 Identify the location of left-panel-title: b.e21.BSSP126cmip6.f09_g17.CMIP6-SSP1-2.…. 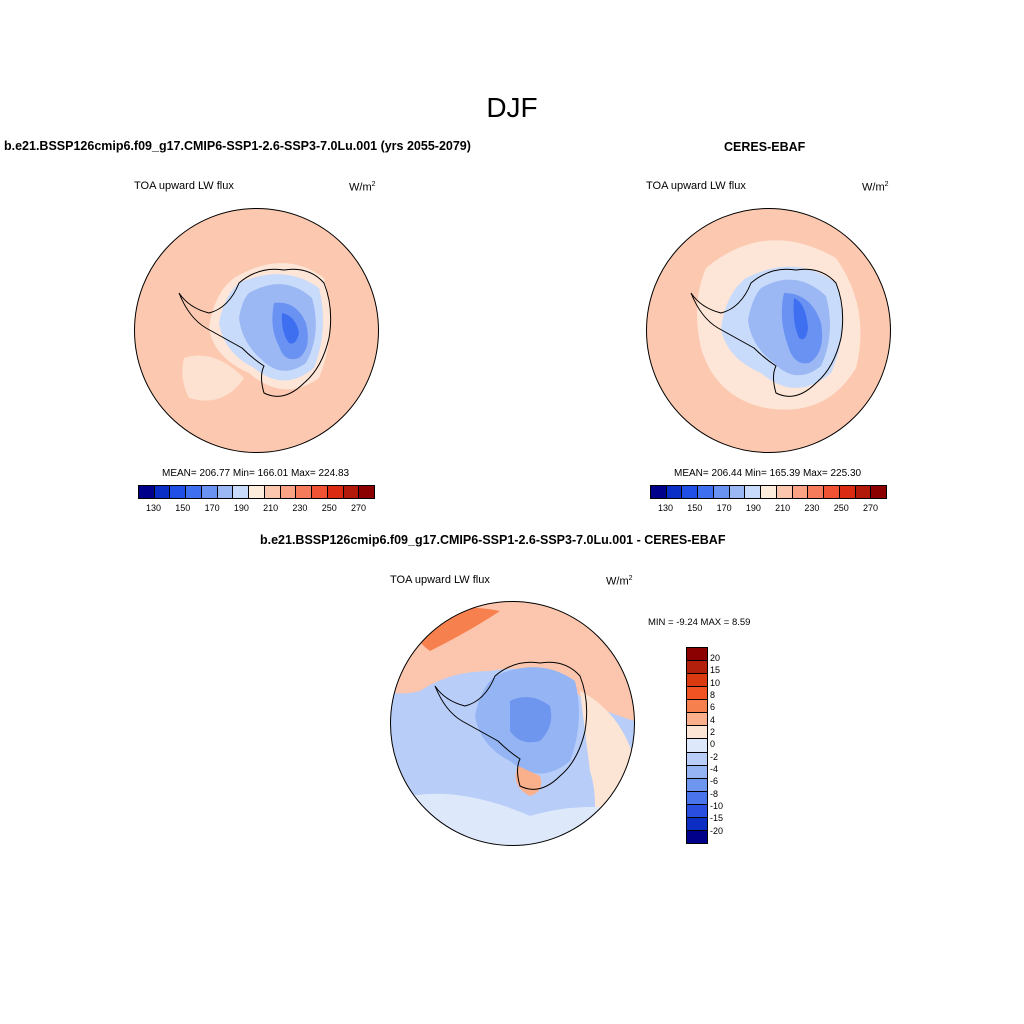
(237, 146).